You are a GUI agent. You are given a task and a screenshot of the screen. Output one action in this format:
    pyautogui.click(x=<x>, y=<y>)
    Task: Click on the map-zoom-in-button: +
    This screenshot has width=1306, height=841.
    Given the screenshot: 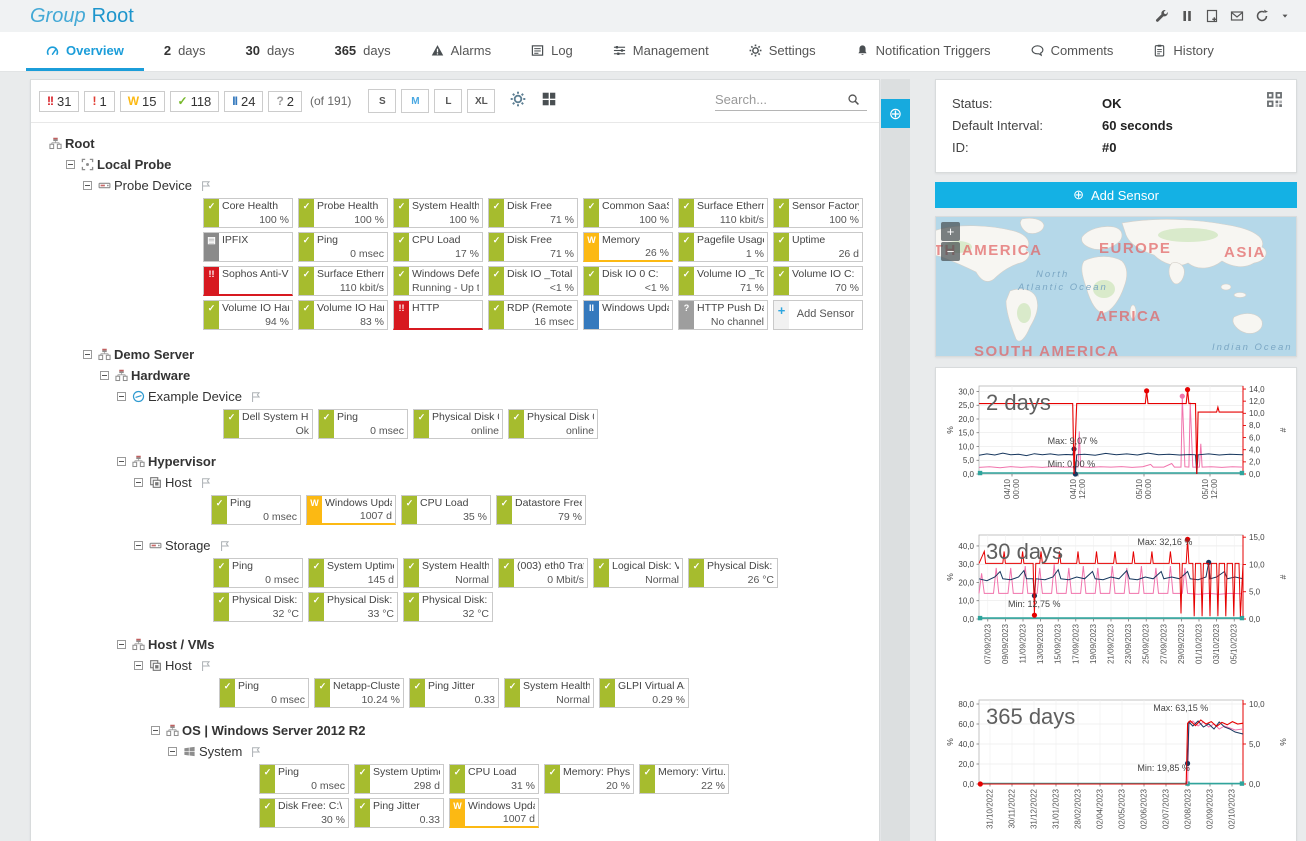 What is the action you would take?
    pyautogui.click(x=950, y=231)
    